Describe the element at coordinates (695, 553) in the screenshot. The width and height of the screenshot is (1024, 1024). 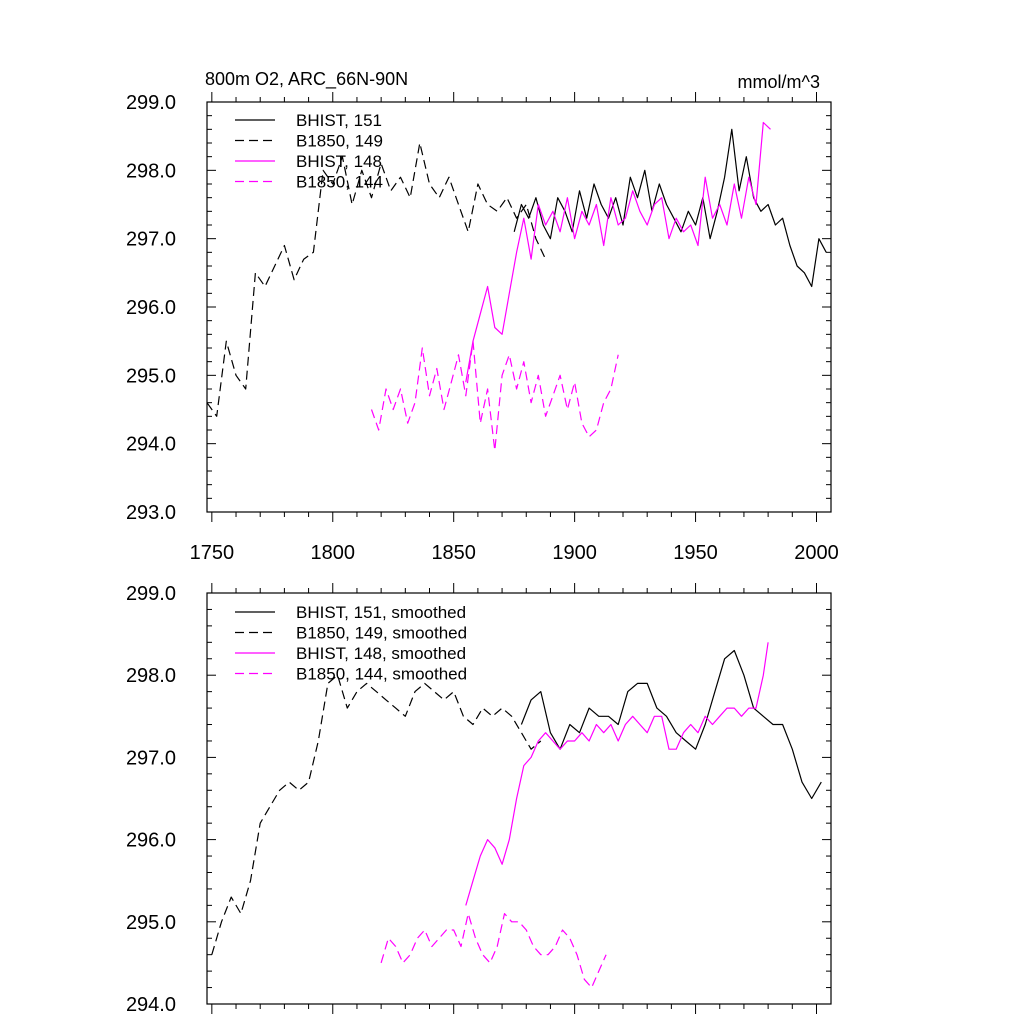
I see `x-tick-label: 1950` at that location.